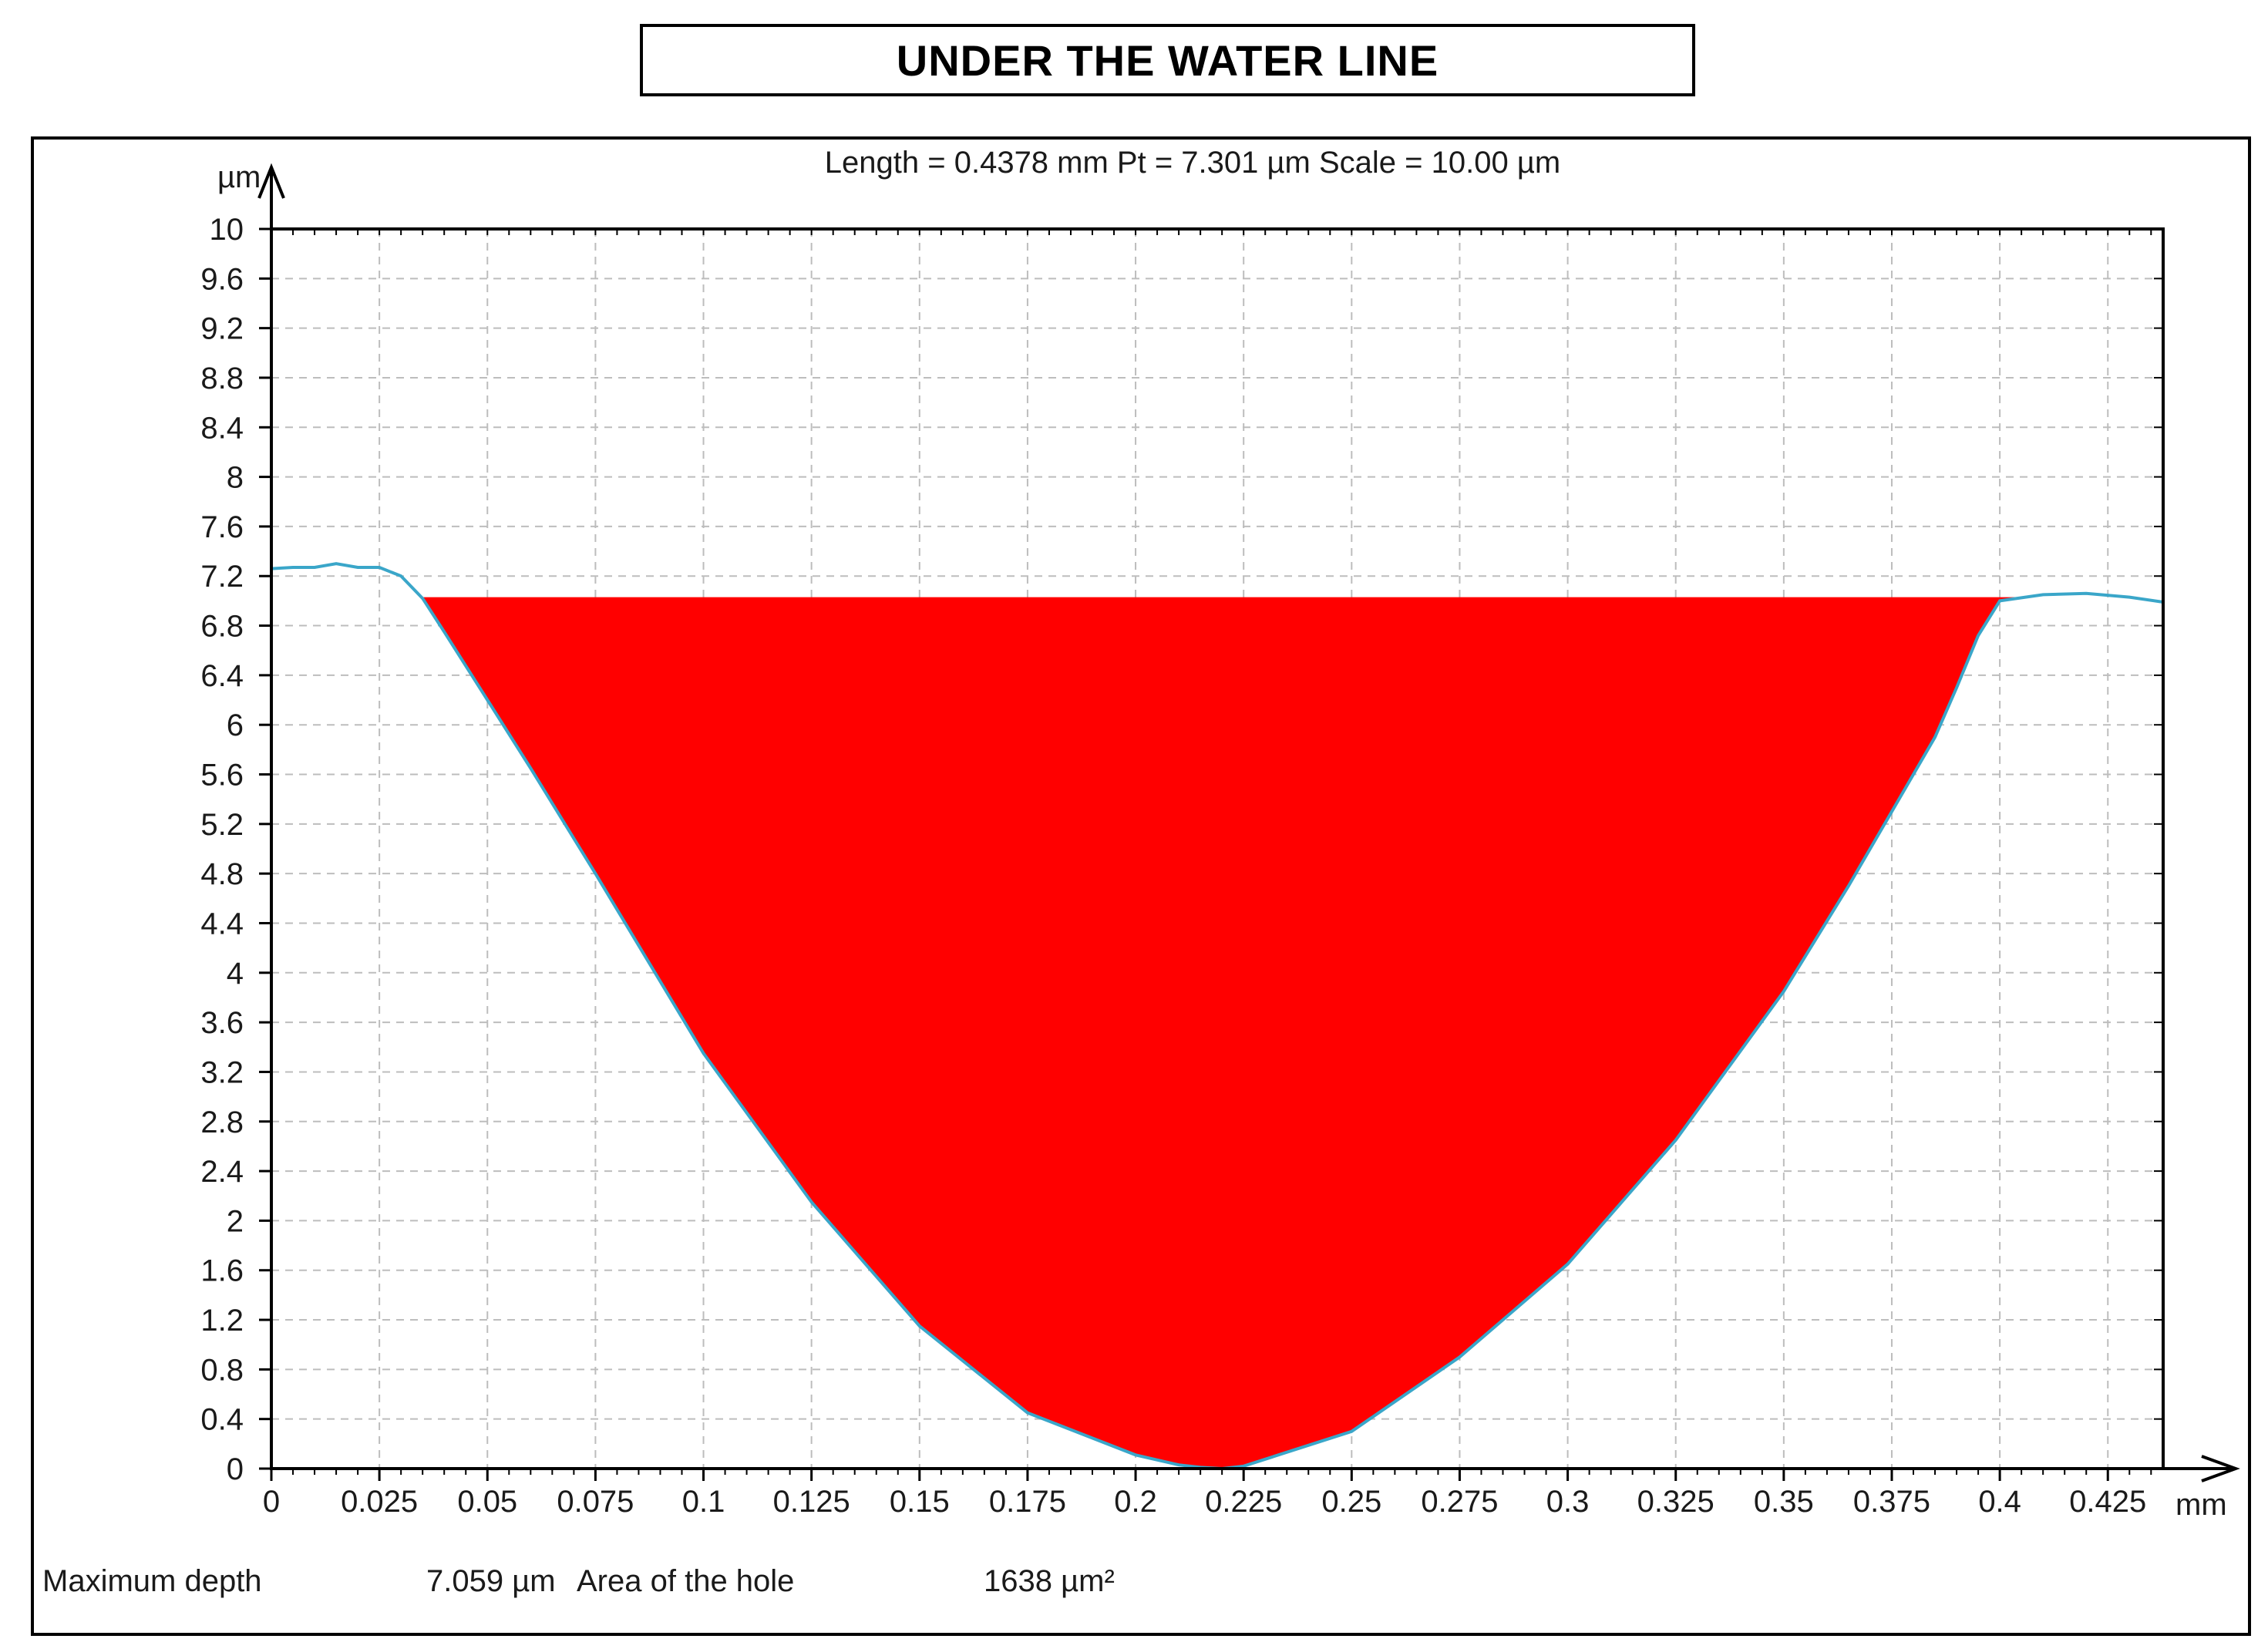  Describe the element at coordinates (685, 1581) in the screenshot. I see `area-label: Area of the hole` at that location.